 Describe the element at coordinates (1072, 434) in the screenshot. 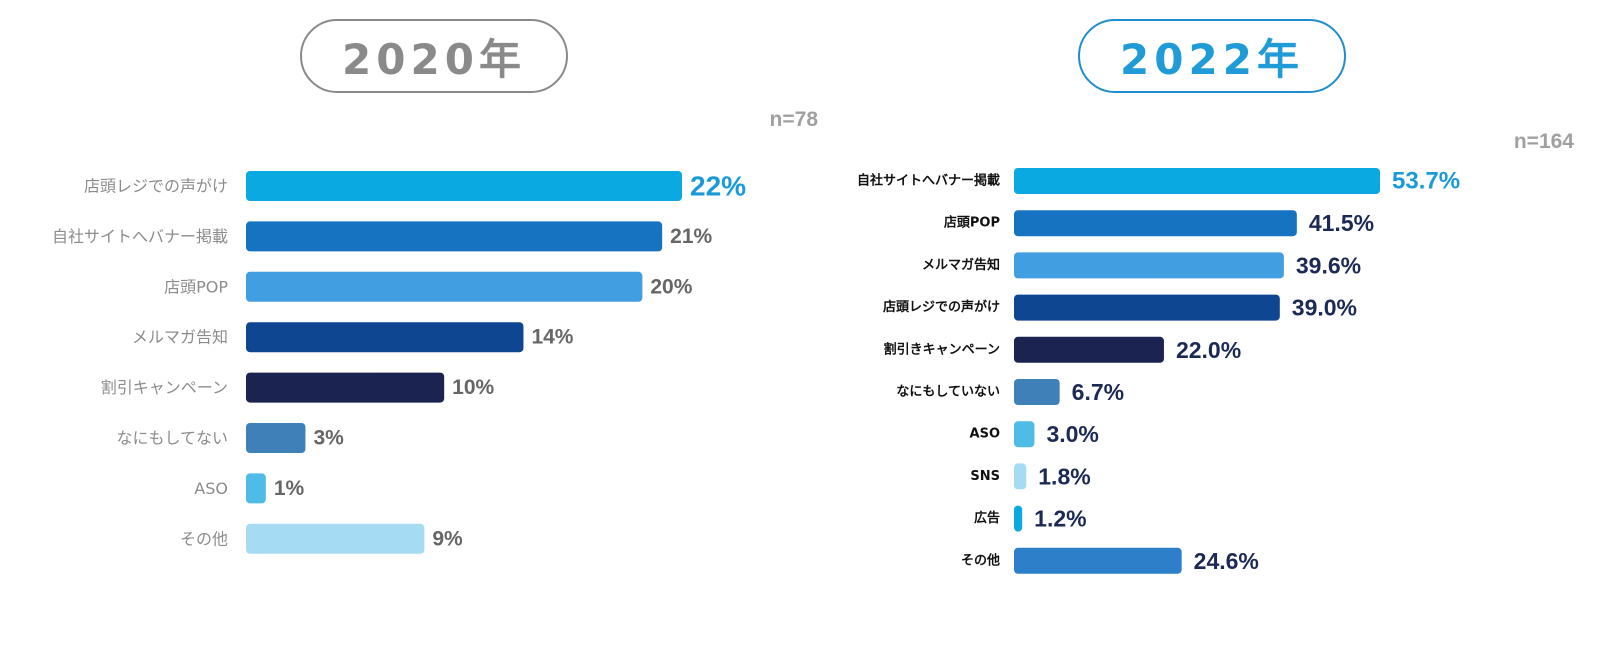

I see `value-label-1-6: 3.0%` at that location.